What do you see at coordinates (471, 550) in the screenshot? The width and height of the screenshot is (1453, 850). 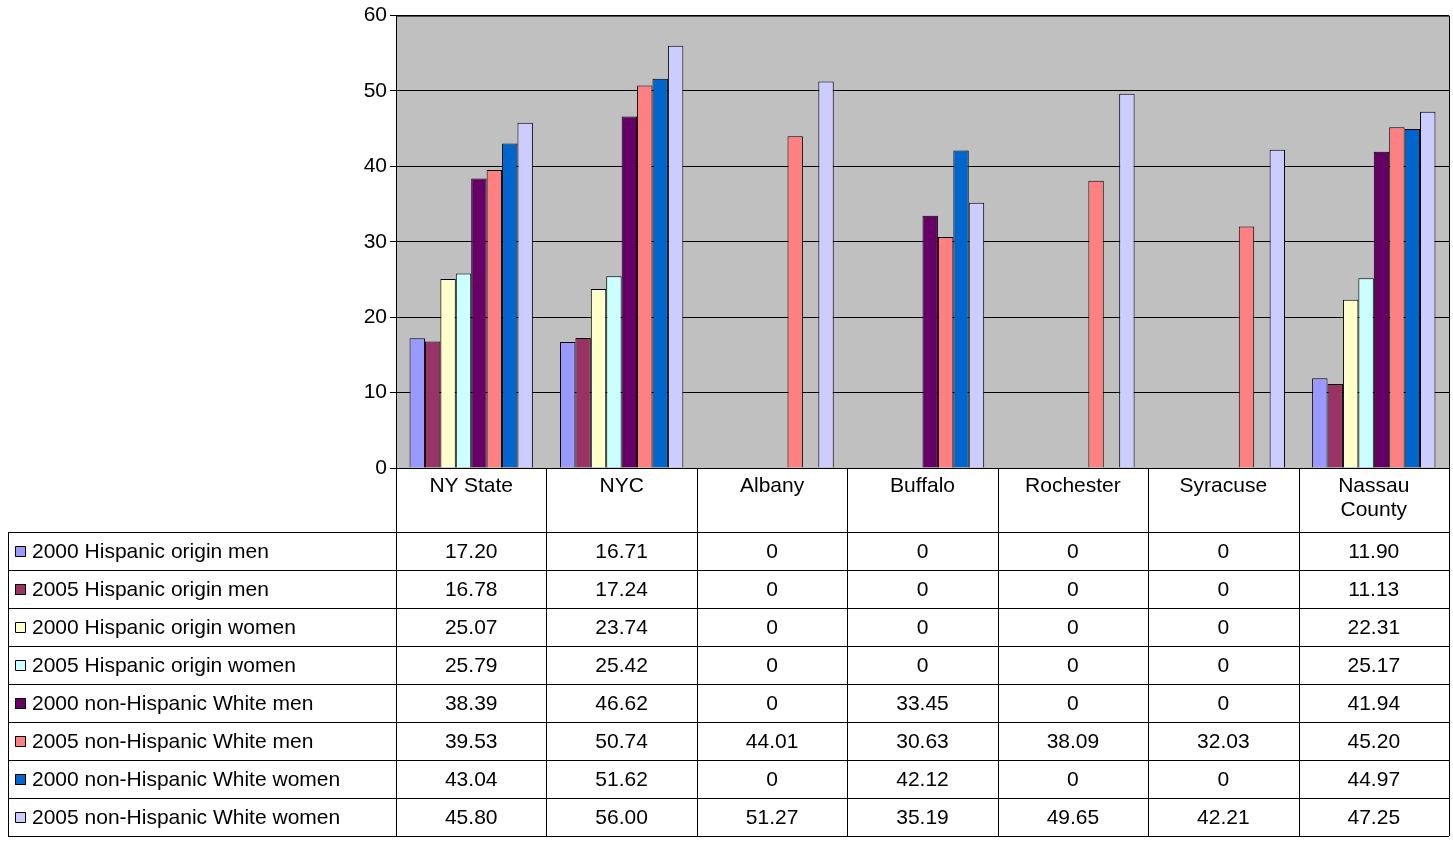 I see `data-label: 17.20` at bounding box center [471, 550].